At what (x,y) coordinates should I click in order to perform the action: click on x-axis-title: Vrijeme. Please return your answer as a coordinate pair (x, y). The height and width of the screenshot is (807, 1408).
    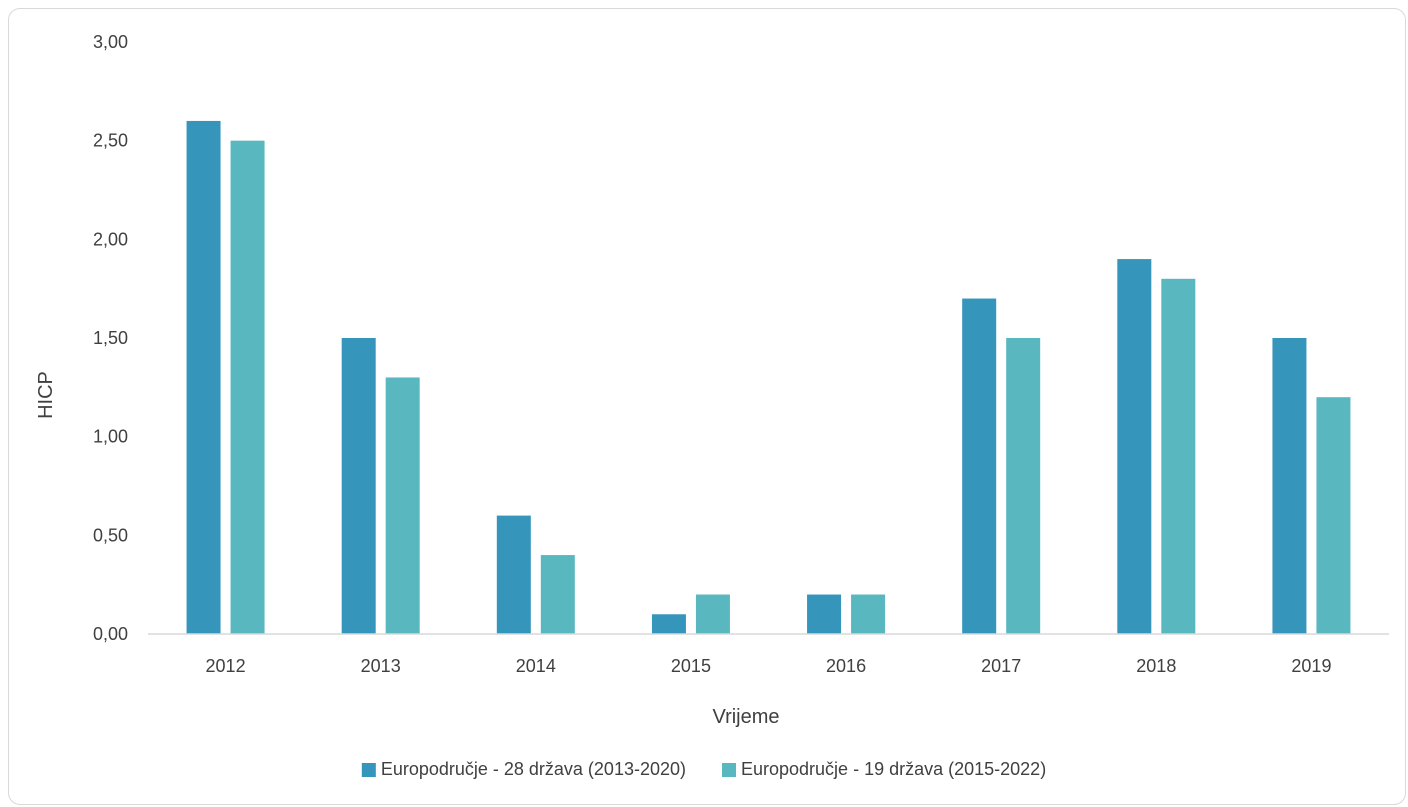
    Looking at the image, I should click on (745, 717).